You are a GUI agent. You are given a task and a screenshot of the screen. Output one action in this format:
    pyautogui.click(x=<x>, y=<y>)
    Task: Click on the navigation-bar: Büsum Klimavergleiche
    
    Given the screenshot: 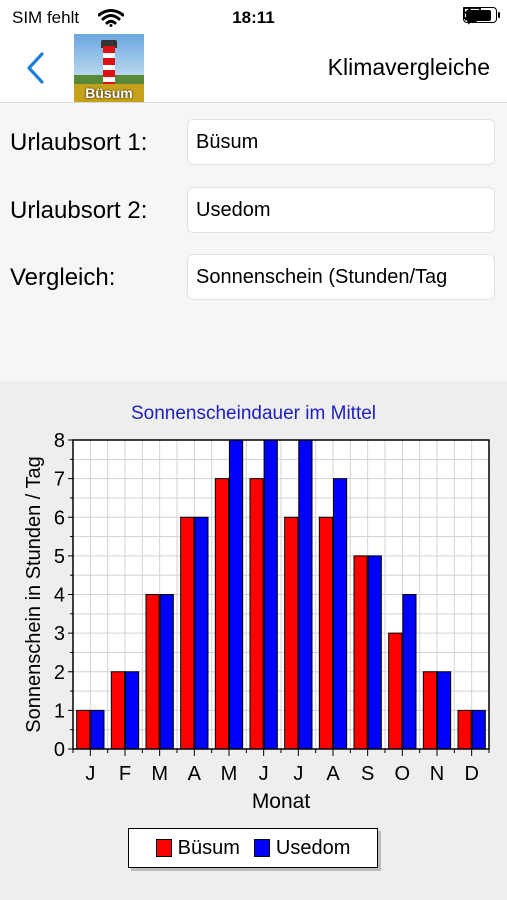 What is the action you would take?
    pyautogui.click(x=253, y=68)
    